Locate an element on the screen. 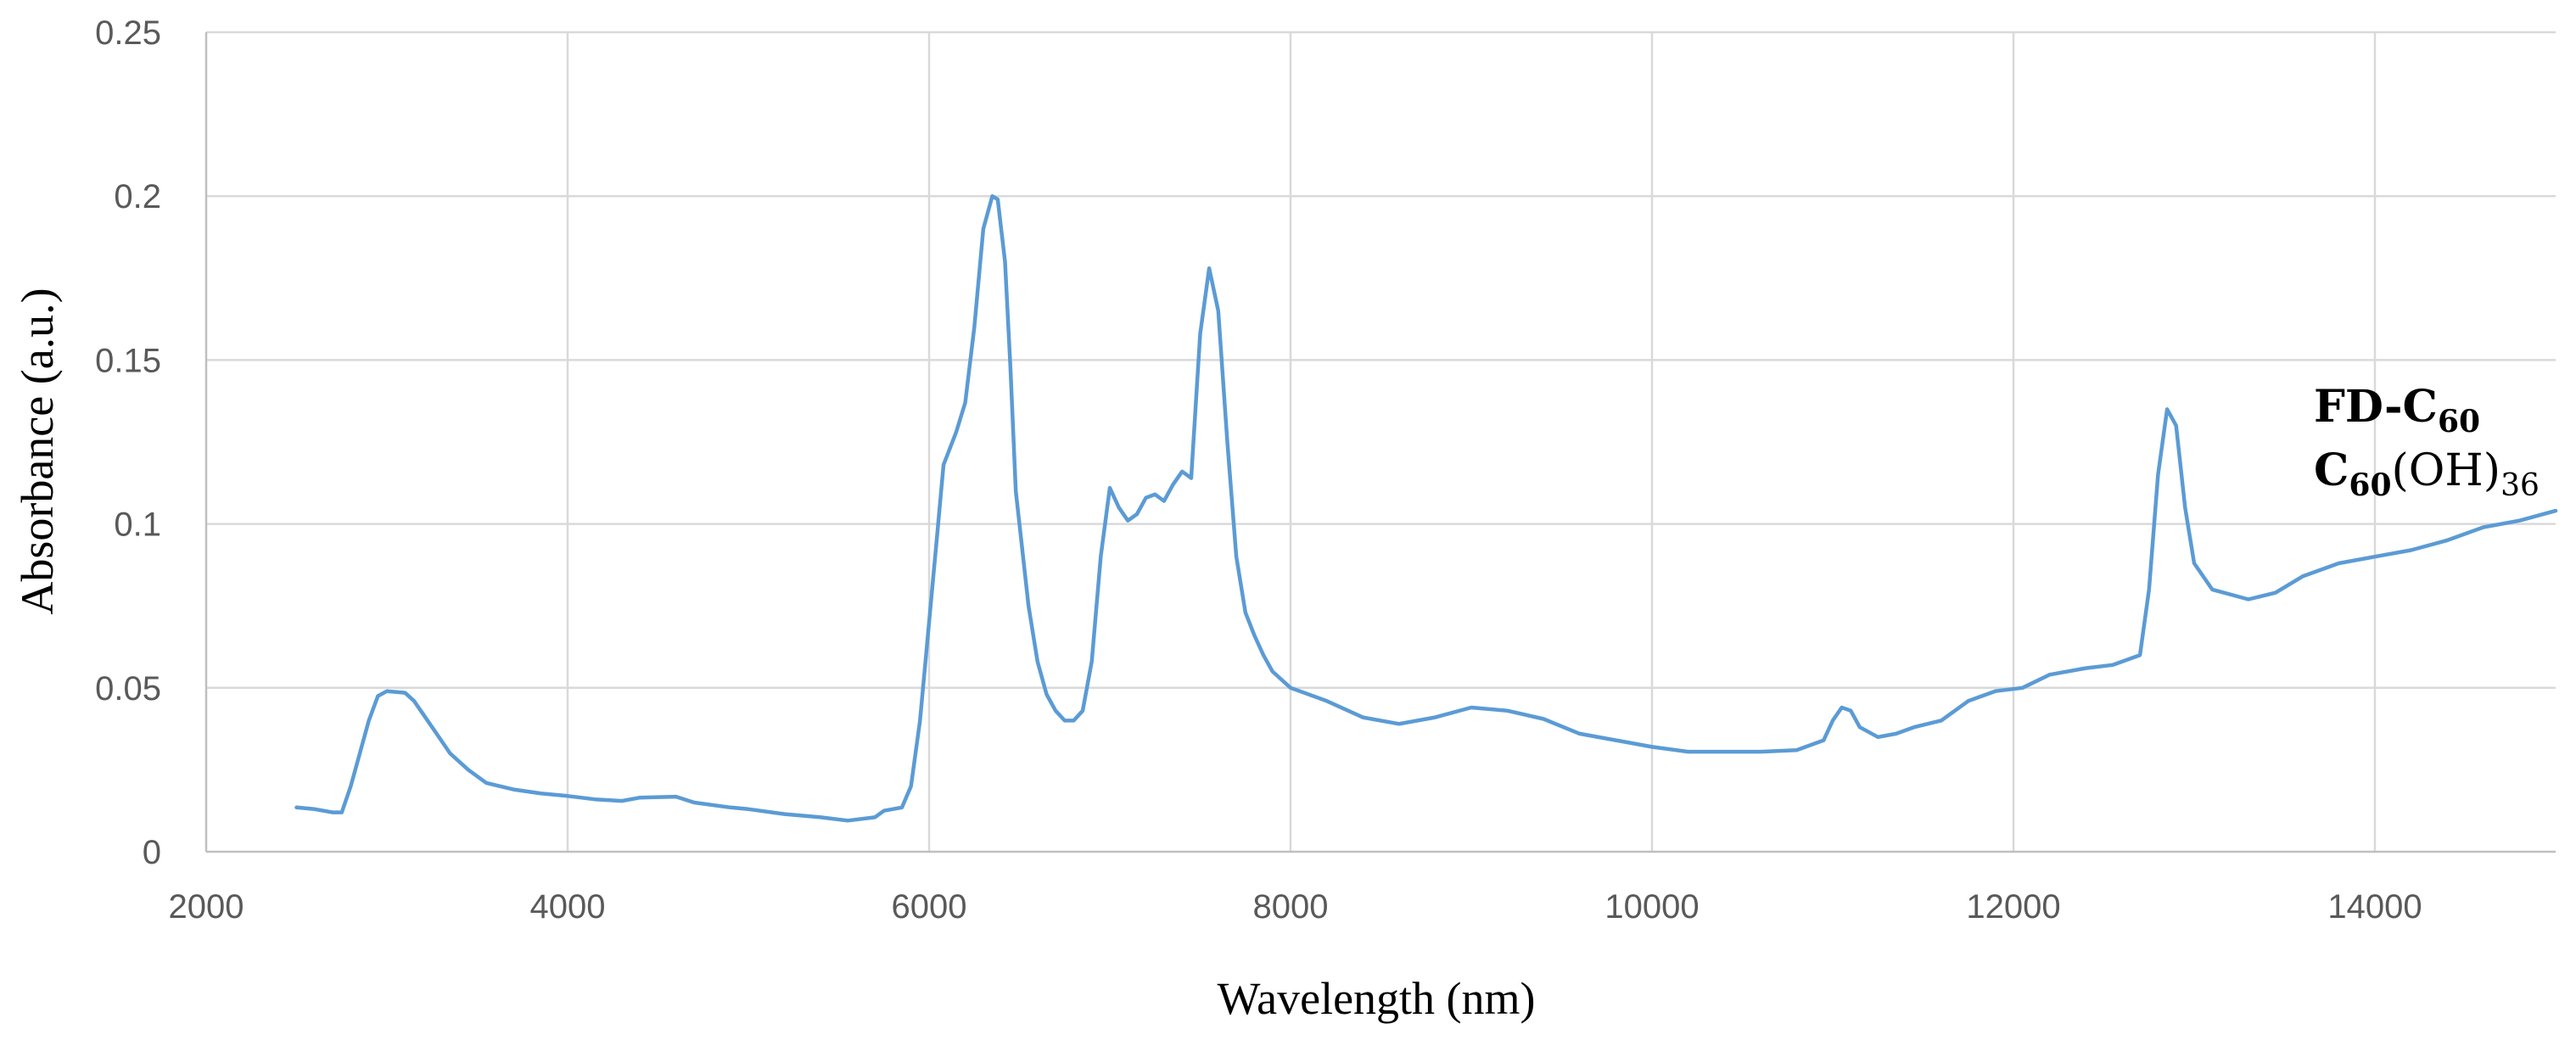 Image resolution: width=2576 pixels, height=1046 pixels. svg-text: FD-C60 is located at coordinates (2397, 410).